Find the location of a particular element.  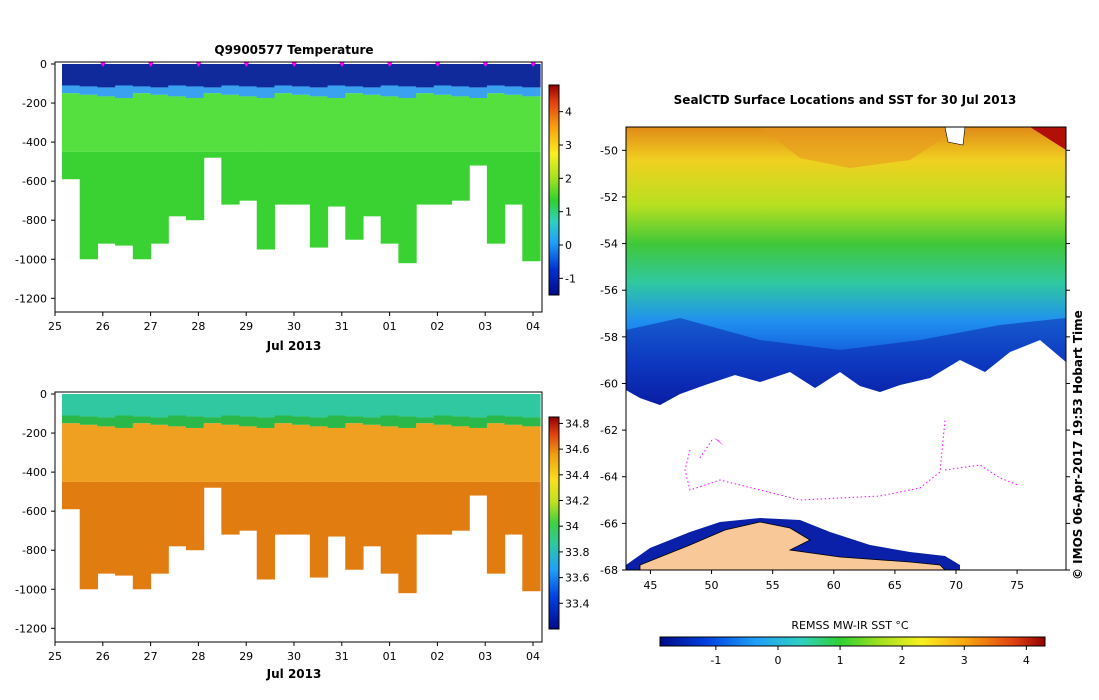

colorbar-tick-label: 4 is located at coordinates (568, 112).